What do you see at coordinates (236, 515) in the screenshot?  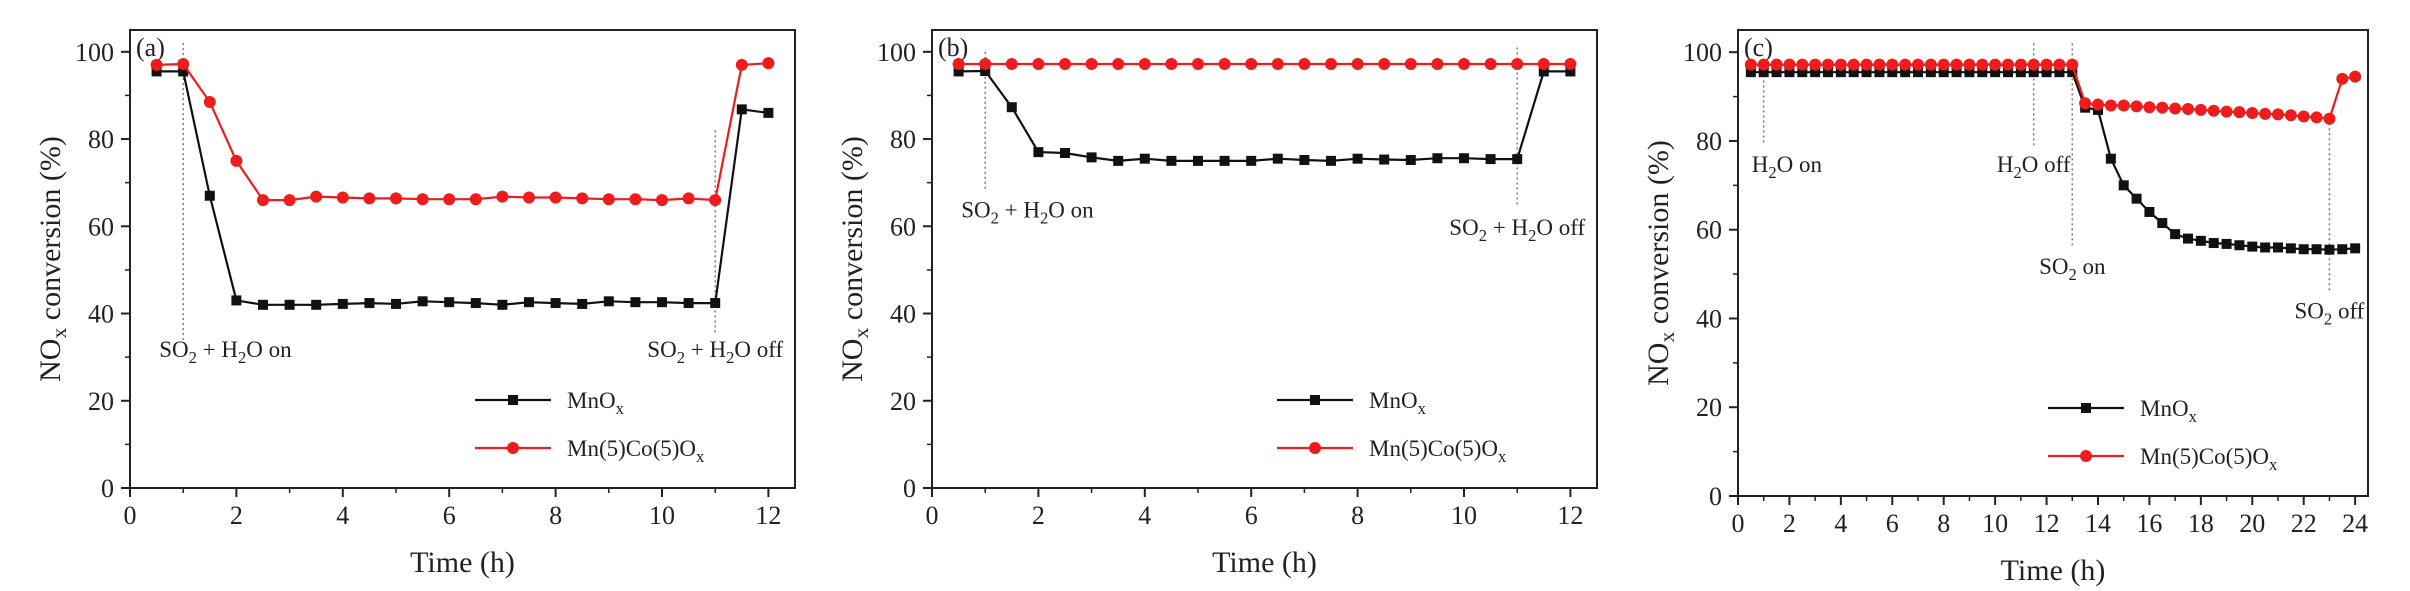 I see `x-tick-label: 2` at bounding box center [236, 515].